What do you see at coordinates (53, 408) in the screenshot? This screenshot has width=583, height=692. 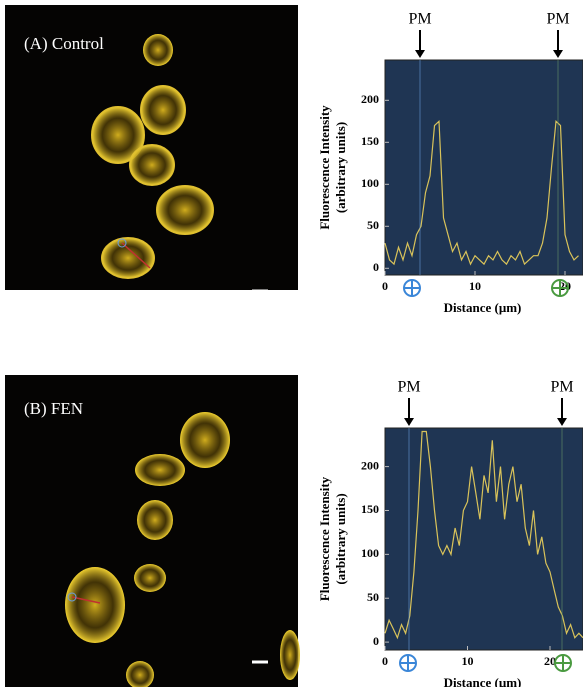 I see `panel-label: (B) FEN` at bounding box center [53, 408].